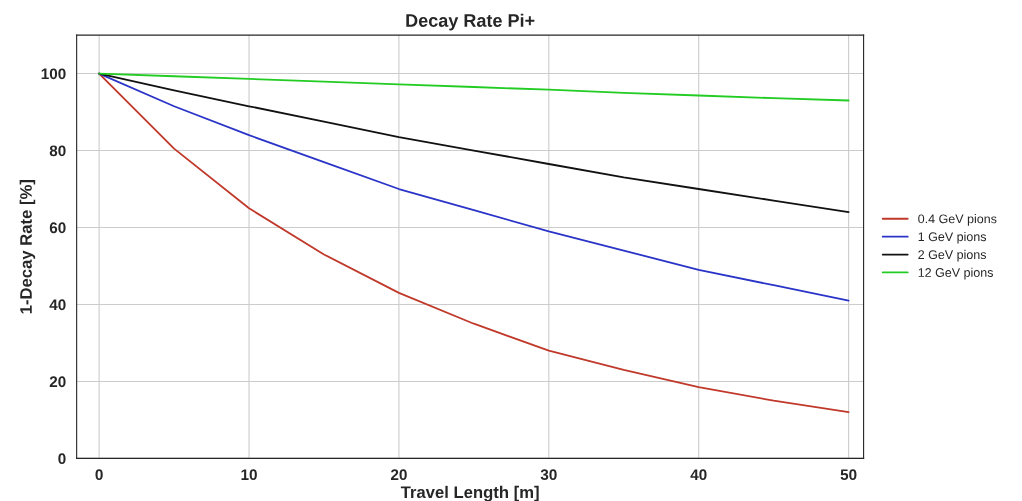 Image resolution: width=1022 pixels, height=501 pixels. What do you see at coordinates (53, 74) in the screenshot?
I see `y-tick-label: 100` at bounding box center [53, 74].